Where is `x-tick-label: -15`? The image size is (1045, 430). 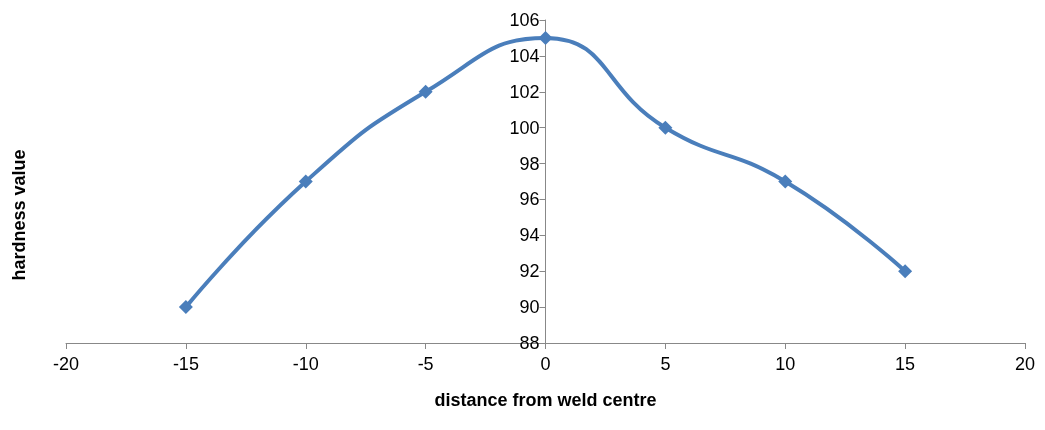 x-tick-label: -15 is located at coordinates (185, 364).